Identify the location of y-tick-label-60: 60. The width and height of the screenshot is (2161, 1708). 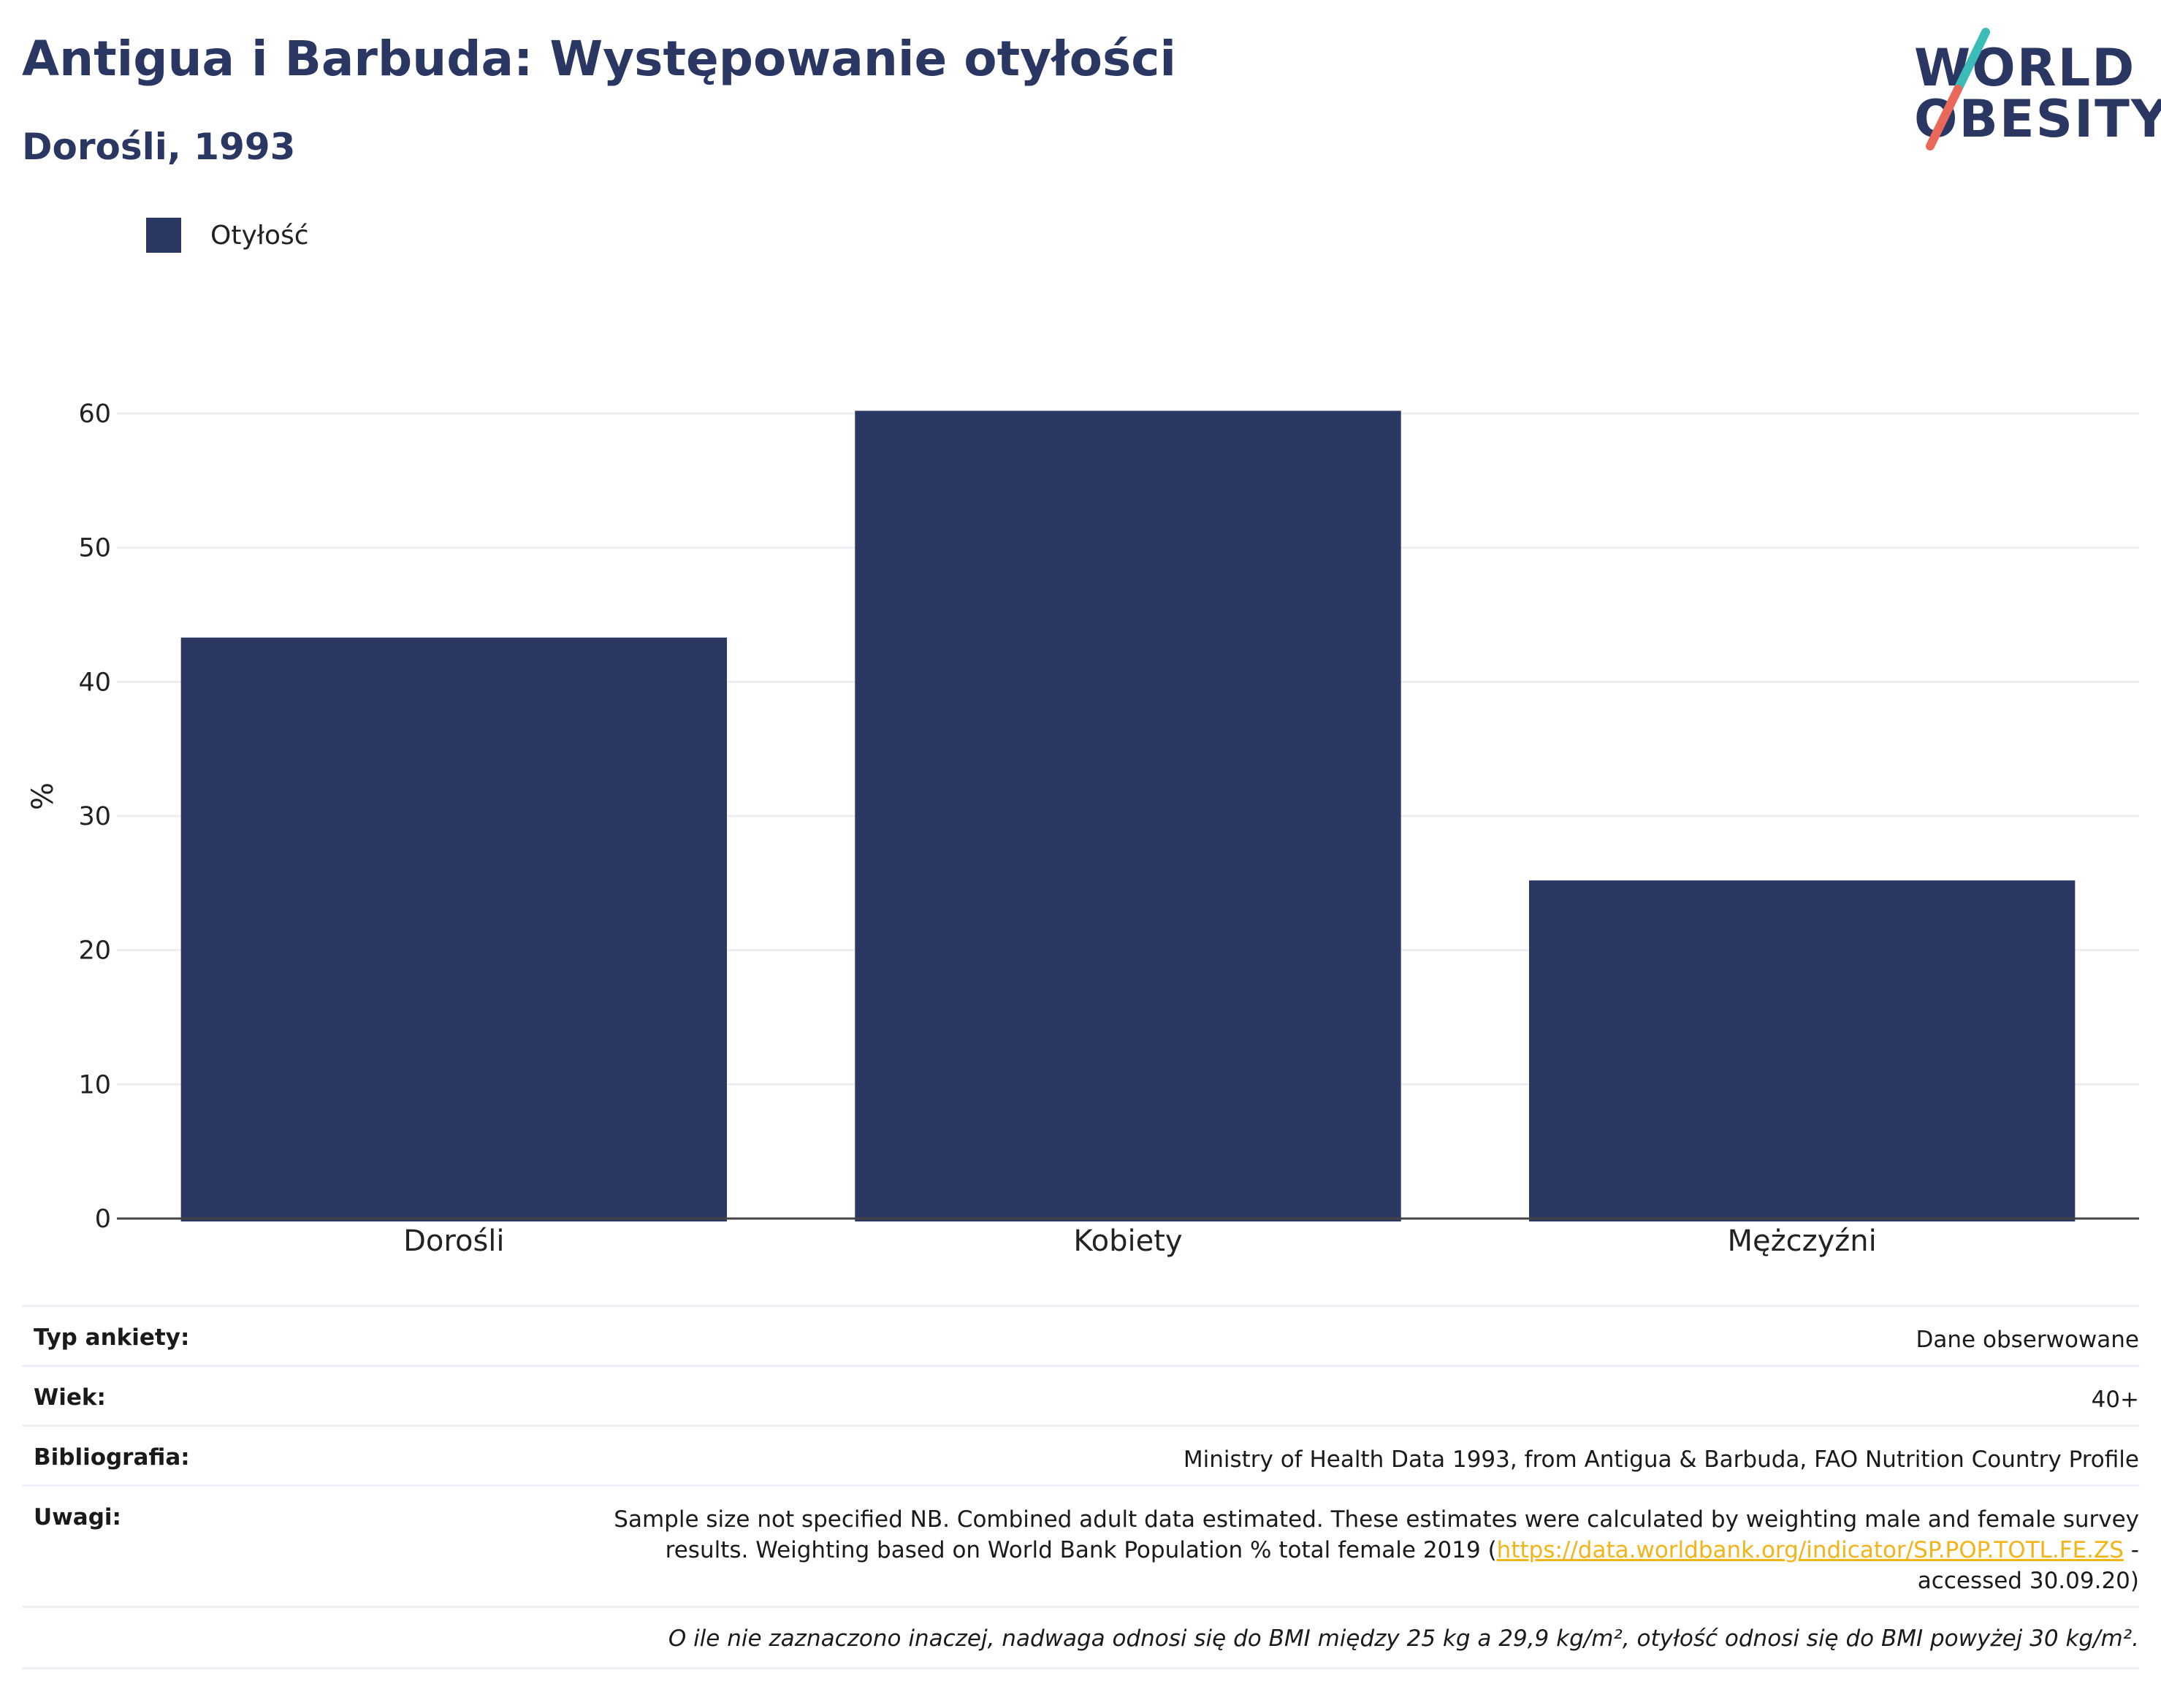
(94, 415).